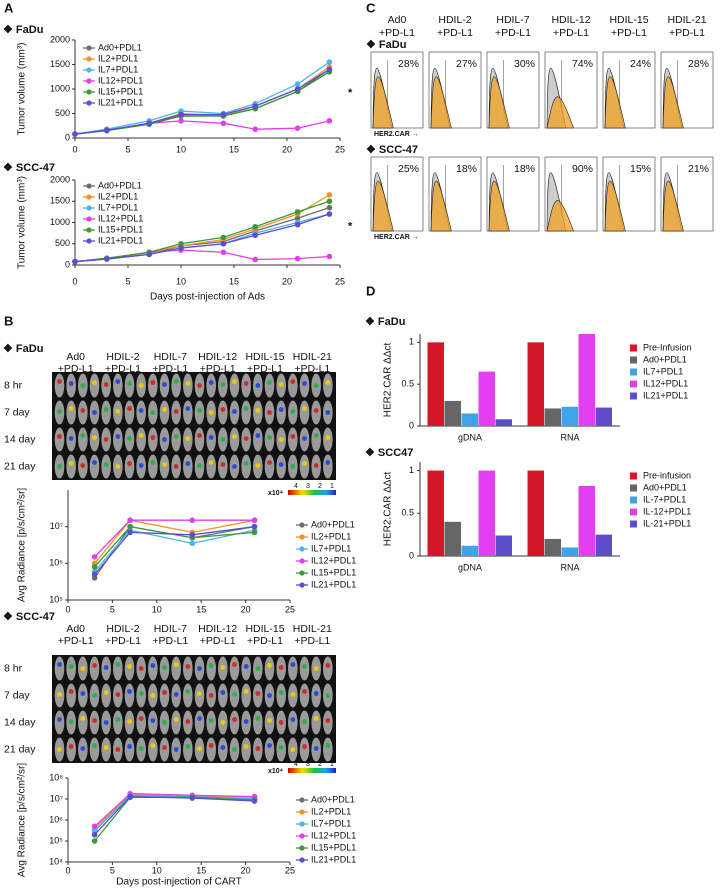  I want to click on imaging-title: ❖ SCC-47, so click(29, 617).